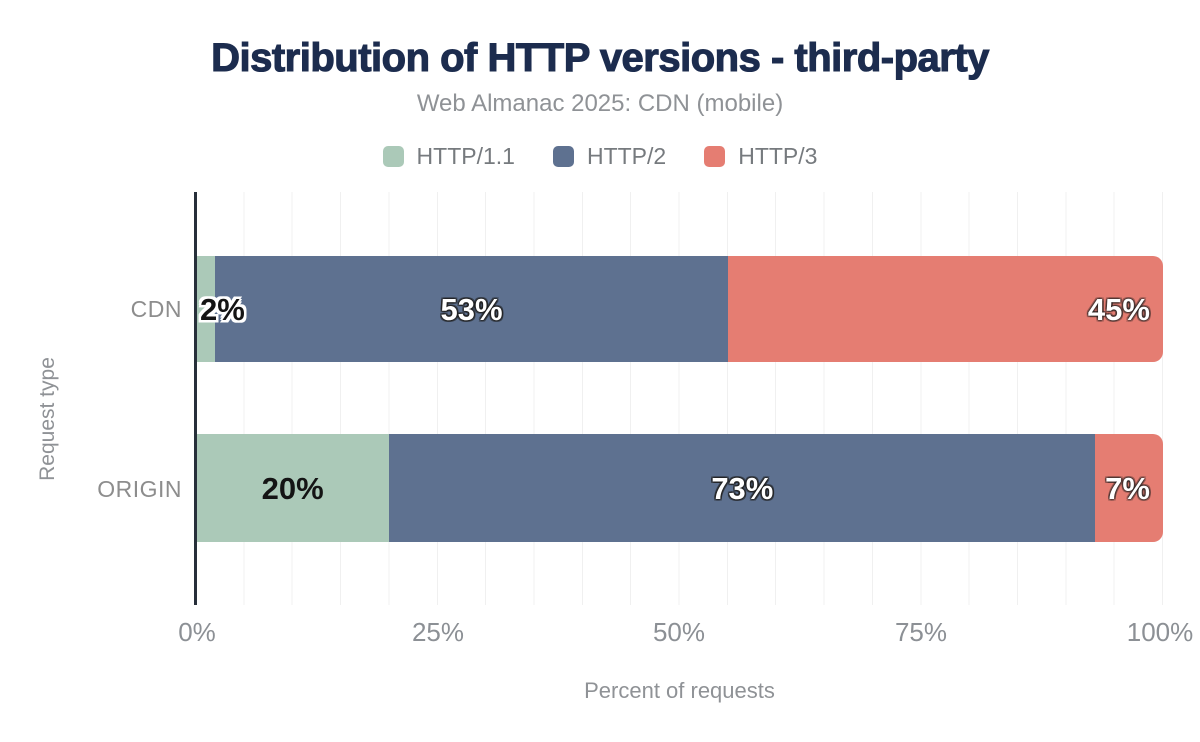 The image size is (1200, 742). Describe the element at coordinates (195, 398) in the screenshot. I see `y-axis-line` at that location.